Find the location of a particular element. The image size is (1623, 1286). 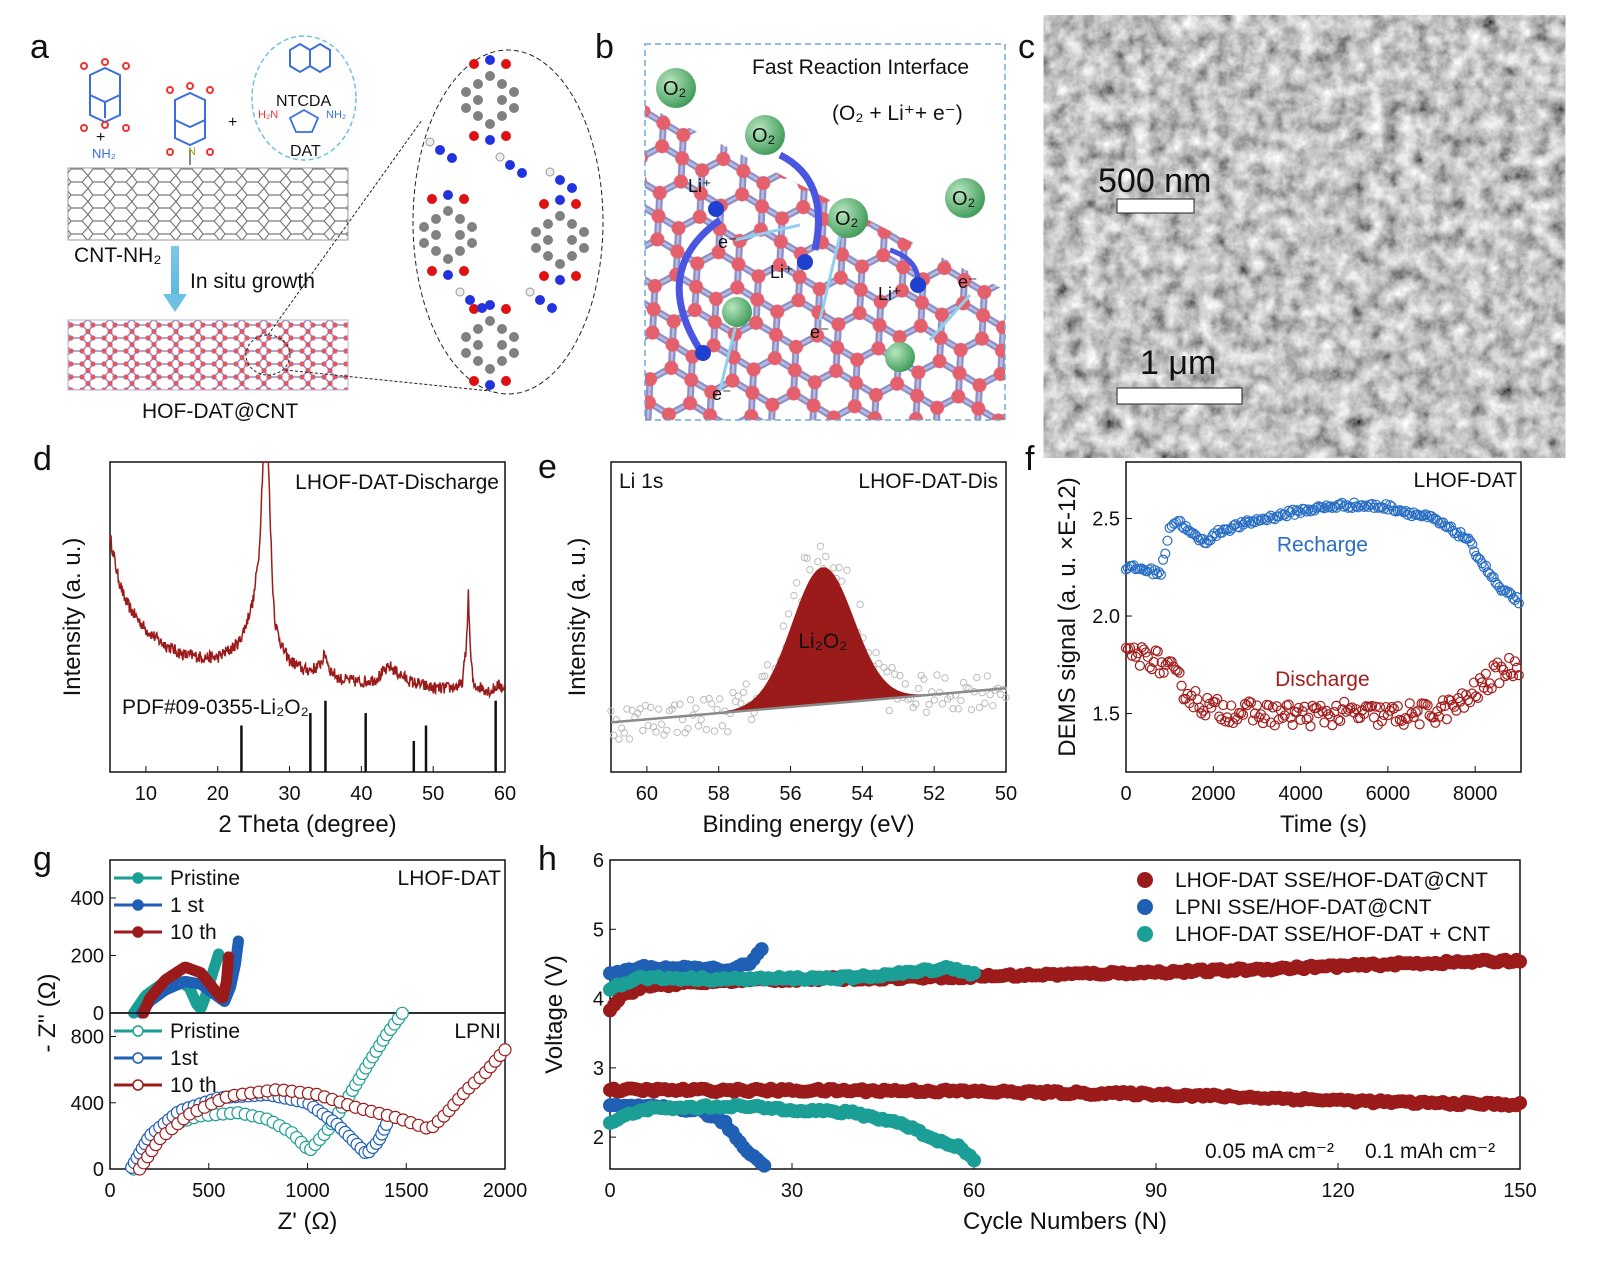

y-axis-title: Intensity (a. u.) is located at coordinates (72, 617).